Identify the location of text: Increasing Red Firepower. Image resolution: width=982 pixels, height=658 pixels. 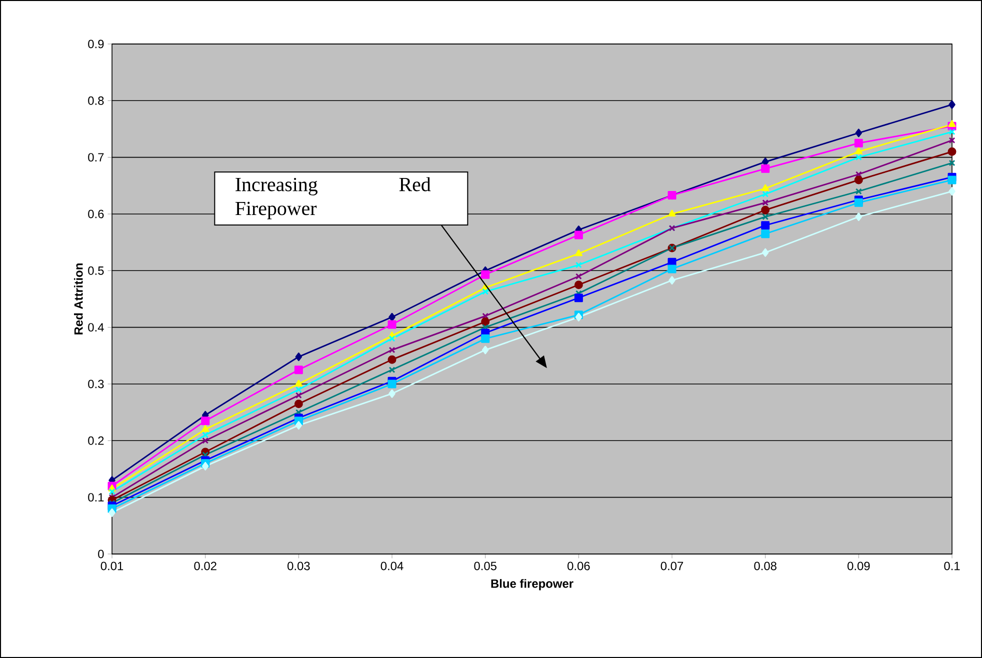
(333, 198).